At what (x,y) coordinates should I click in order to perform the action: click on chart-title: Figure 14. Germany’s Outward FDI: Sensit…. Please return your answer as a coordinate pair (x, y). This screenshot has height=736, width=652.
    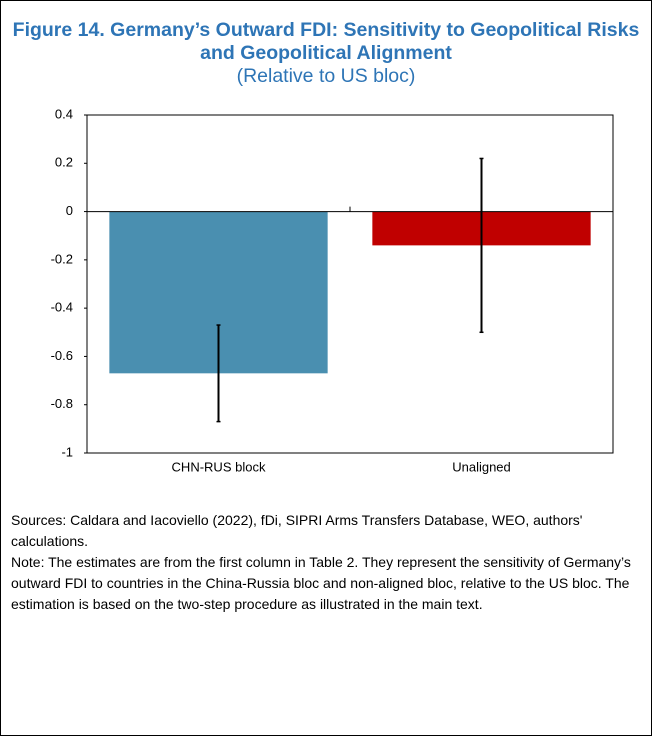
    Looking at the image, I should click on (326, 41).